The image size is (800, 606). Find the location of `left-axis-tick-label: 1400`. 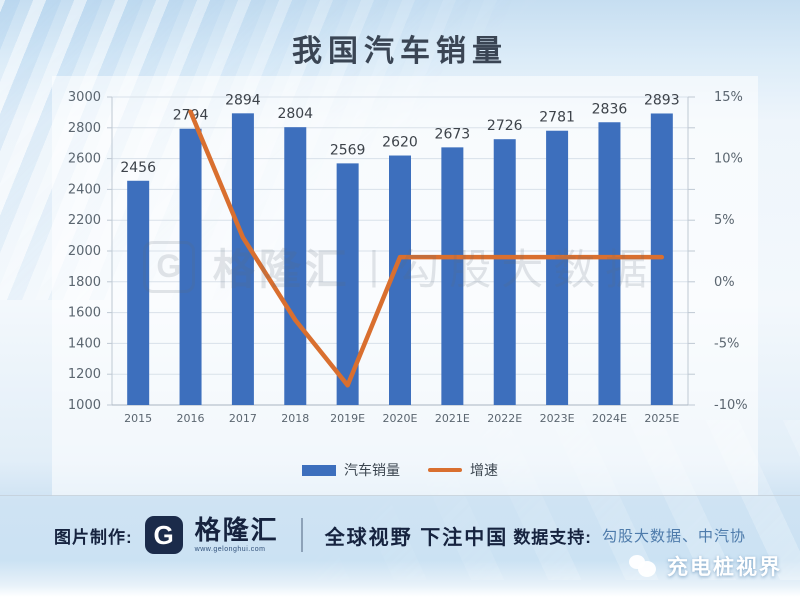

left-axis-tick-label: 1400 is located at coordinates (84, 343).